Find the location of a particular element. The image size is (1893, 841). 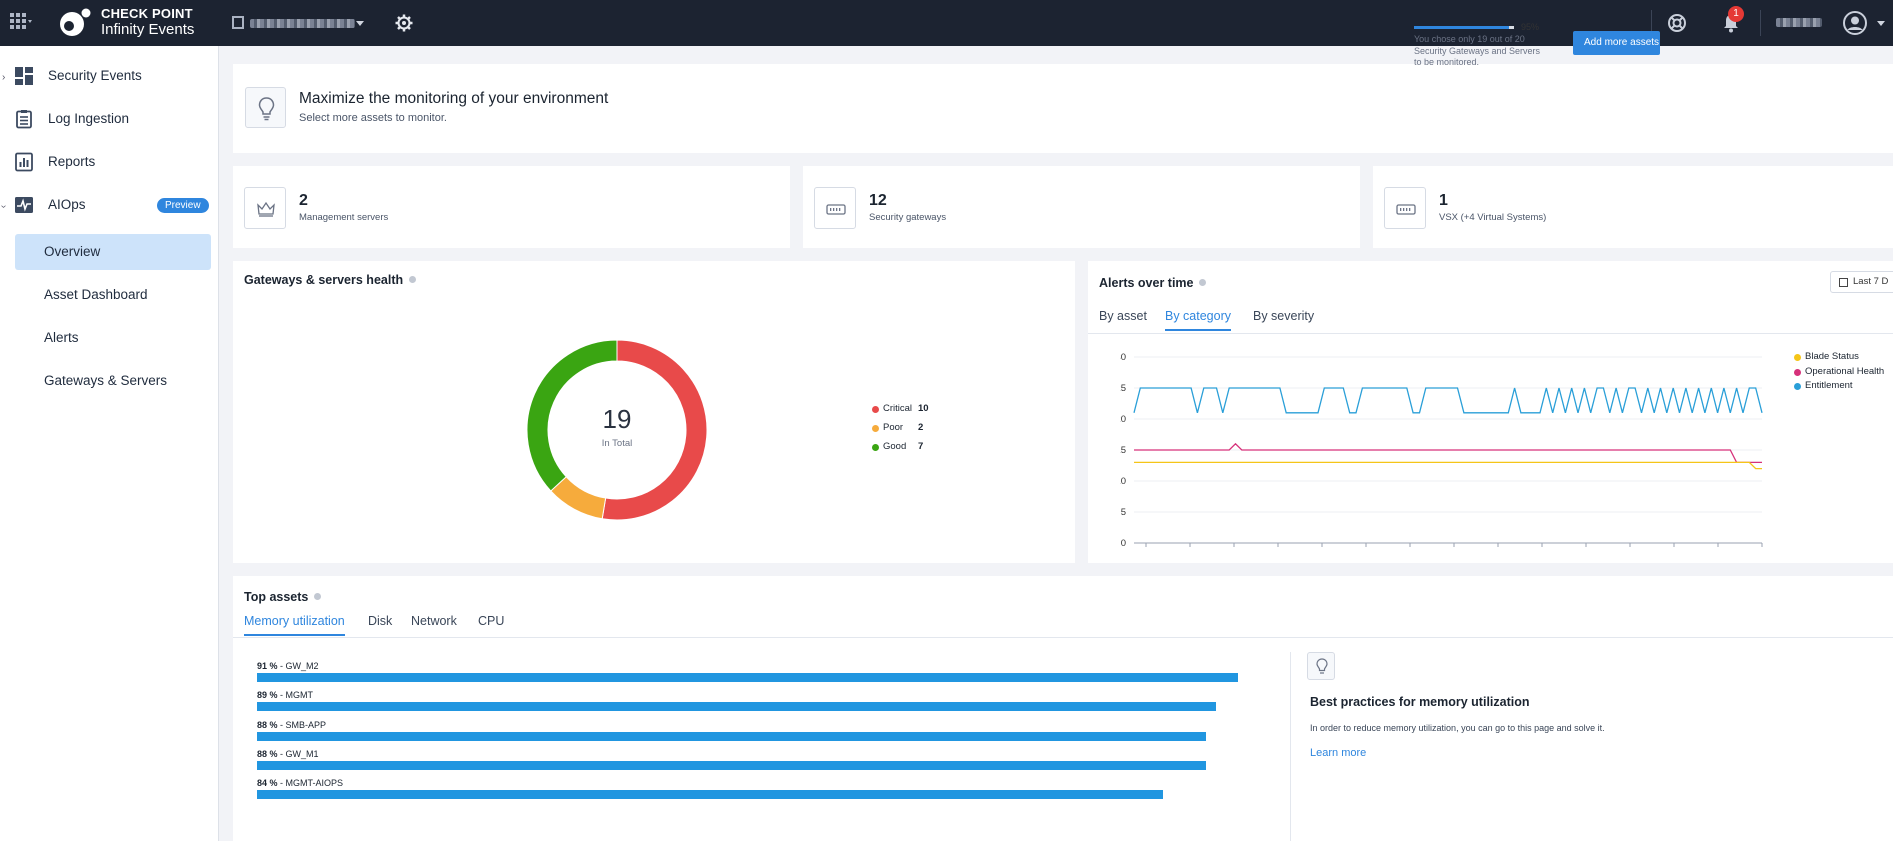

sidebar-subitem-alerts: Alerts is located at coordinates (113, 338).